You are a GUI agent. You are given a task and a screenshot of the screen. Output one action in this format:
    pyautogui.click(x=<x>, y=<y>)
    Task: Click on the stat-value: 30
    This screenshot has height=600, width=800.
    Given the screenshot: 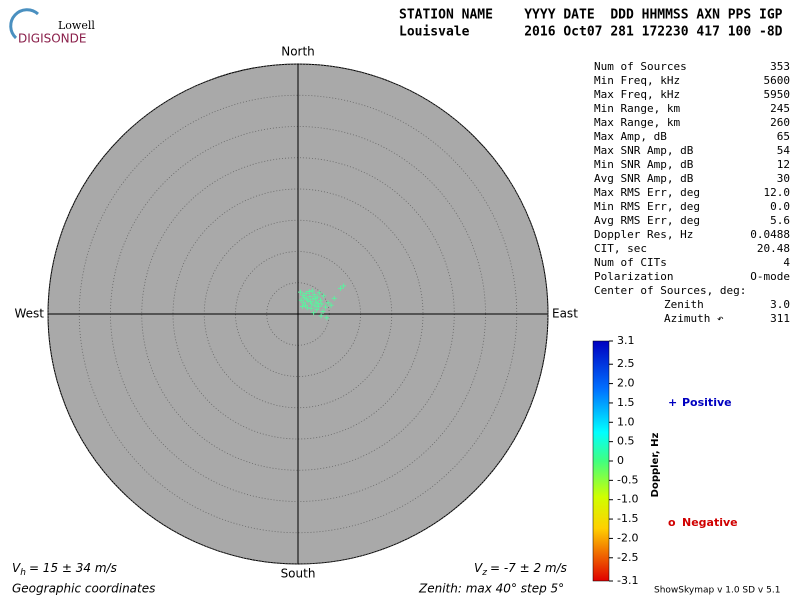 What is the action you would take?
    pyautogui.click(x=783, y=178)
    